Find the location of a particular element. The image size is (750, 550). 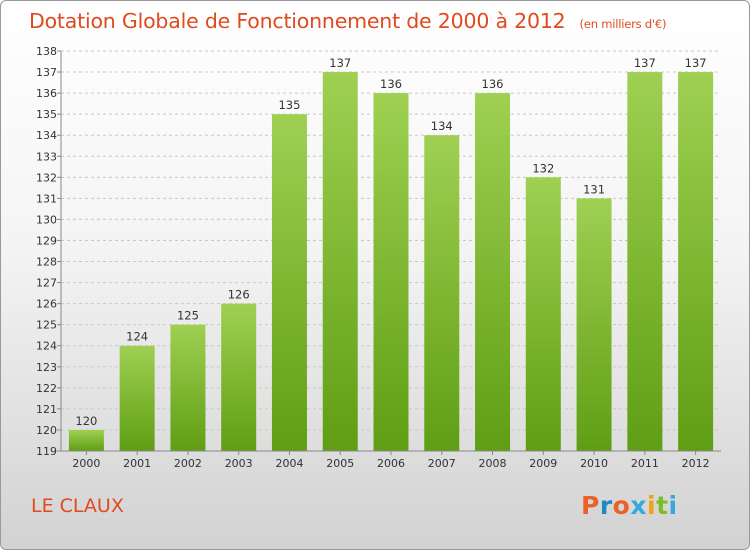

bar-2004 is located at coordinates (289, 282).